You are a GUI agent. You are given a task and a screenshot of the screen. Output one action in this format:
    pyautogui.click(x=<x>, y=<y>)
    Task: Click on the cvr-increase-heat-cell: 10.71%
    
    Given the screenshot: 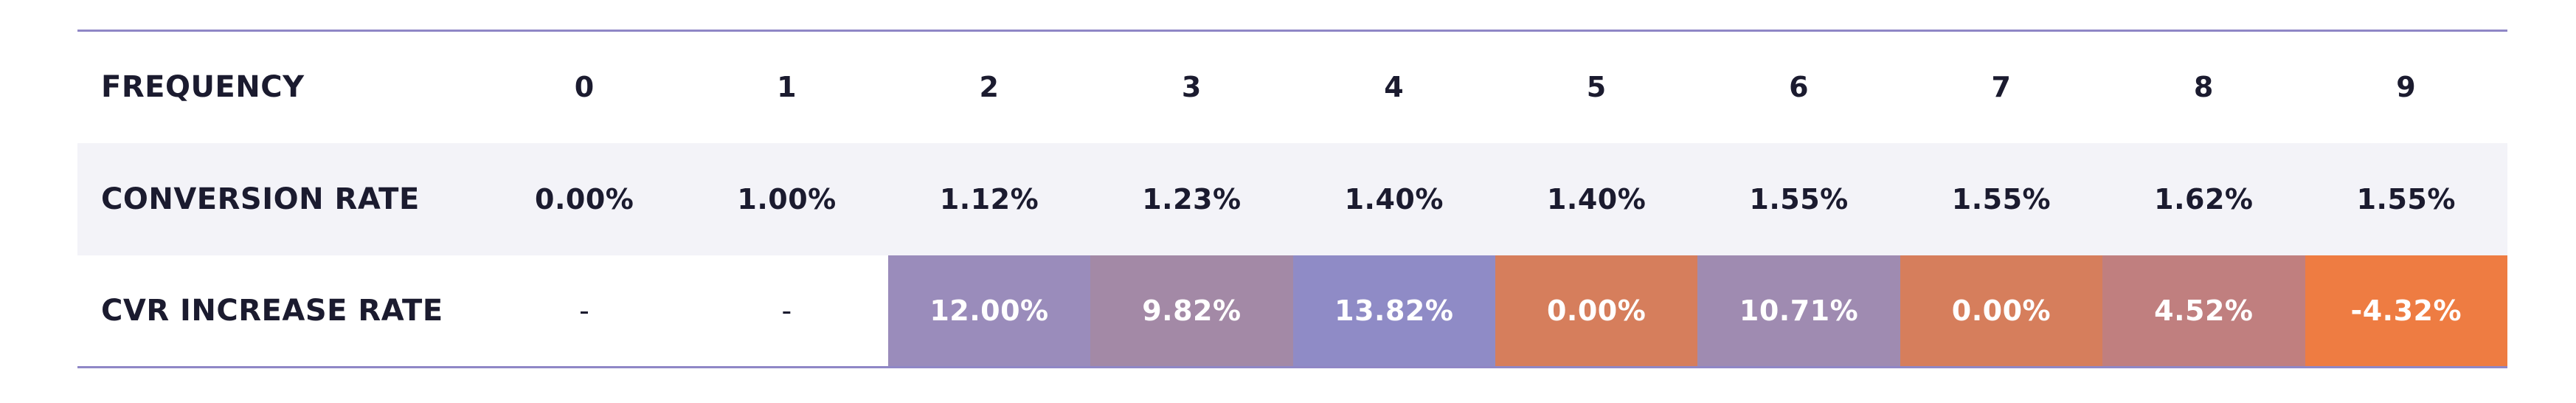 What is the action you would take?
    pyautogui.click(x=1799, y=311)
    